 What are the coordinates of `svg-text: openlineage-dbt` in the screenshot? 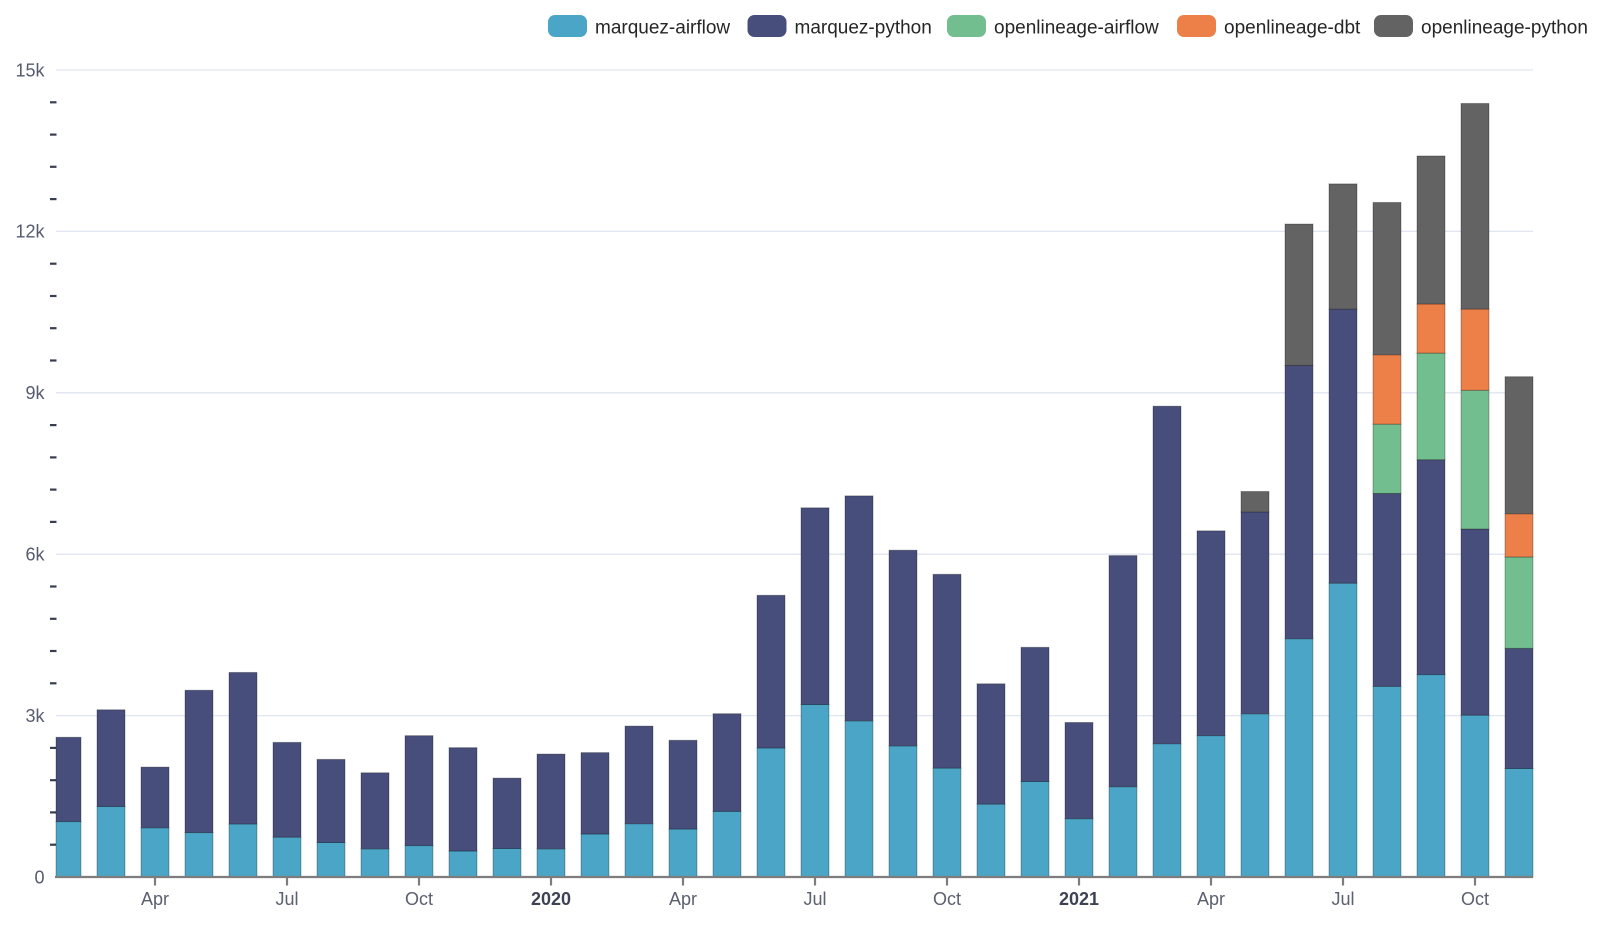 It's located at (1292, 28).